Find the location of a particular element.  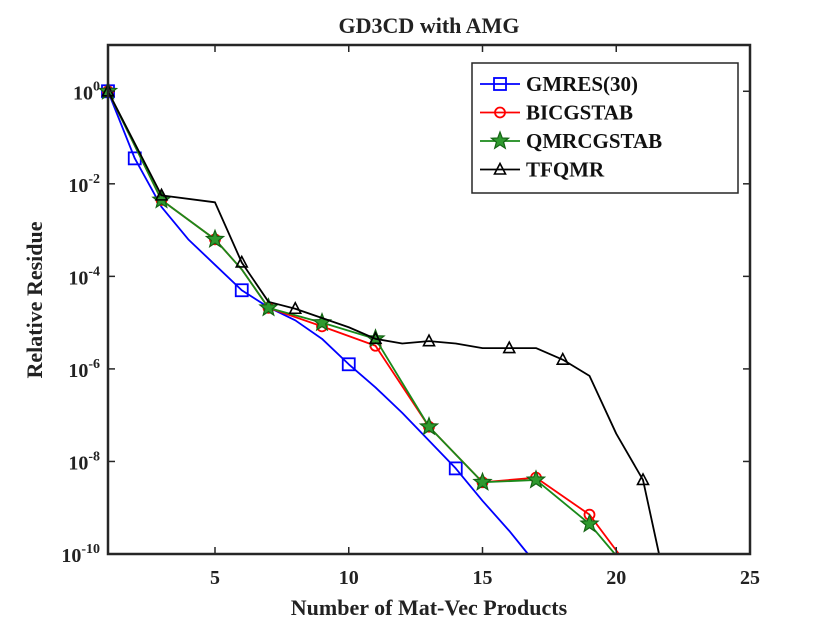

x-tick-label: 20 is located at coordinates (616, 578).